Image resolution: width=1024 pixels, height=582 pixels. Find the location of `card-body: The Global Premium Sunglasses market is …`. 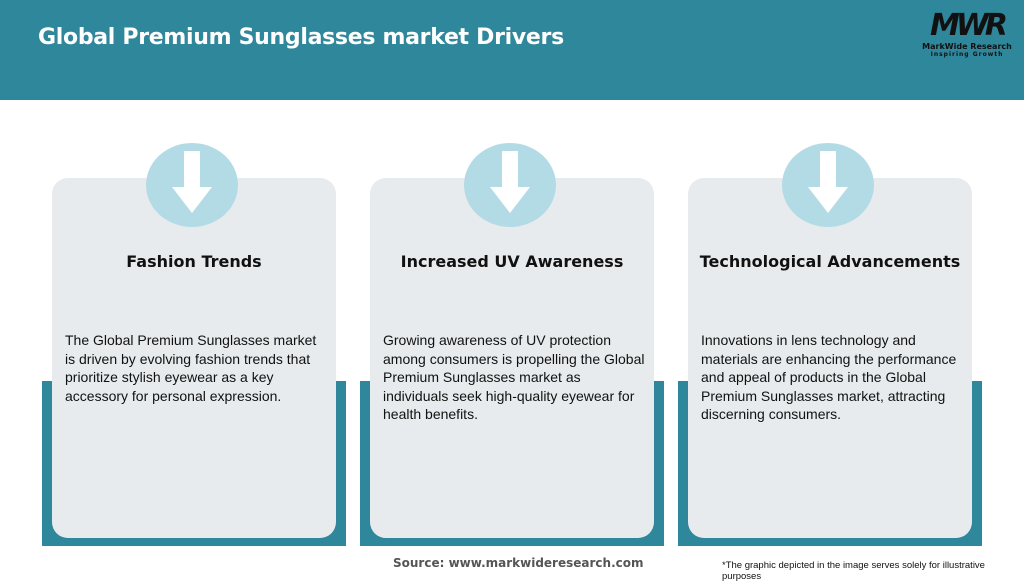

card-body: The Global Premium Sunglasses market is … is located at coordinates (191, 368).